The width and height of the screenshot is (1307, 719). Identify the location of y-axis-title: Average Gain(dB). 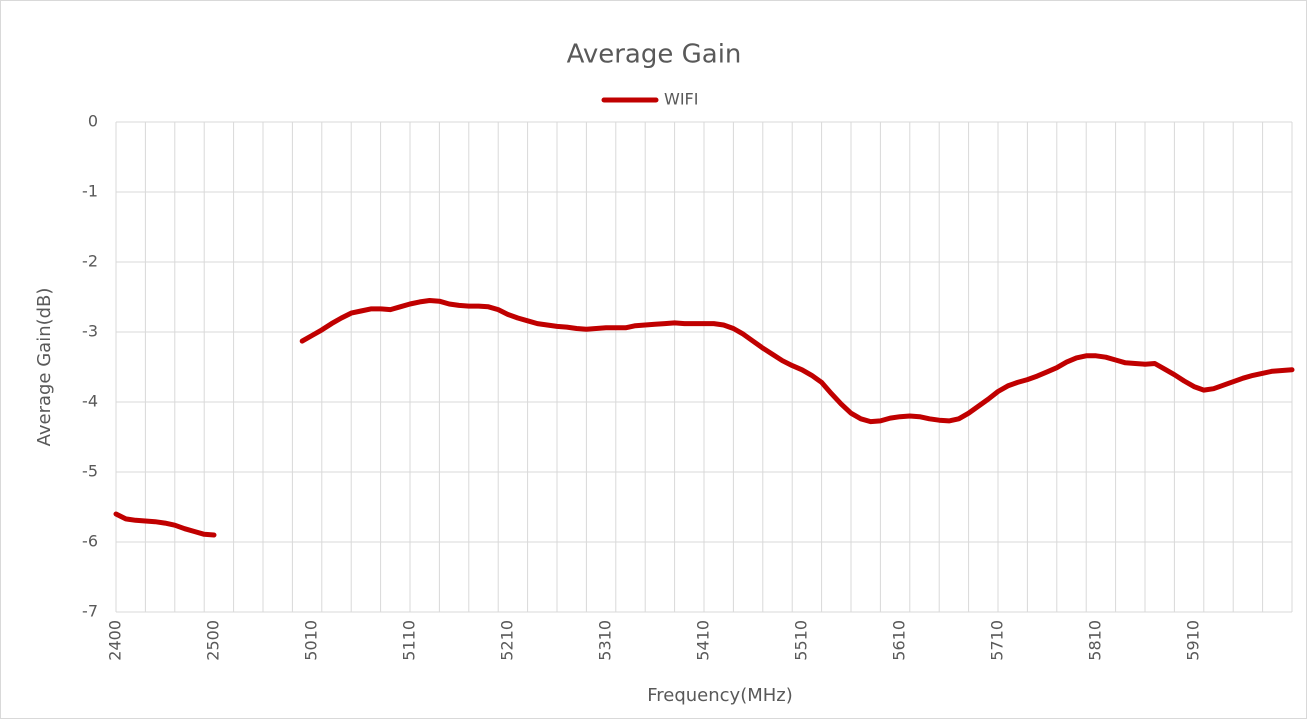
(44, 367).